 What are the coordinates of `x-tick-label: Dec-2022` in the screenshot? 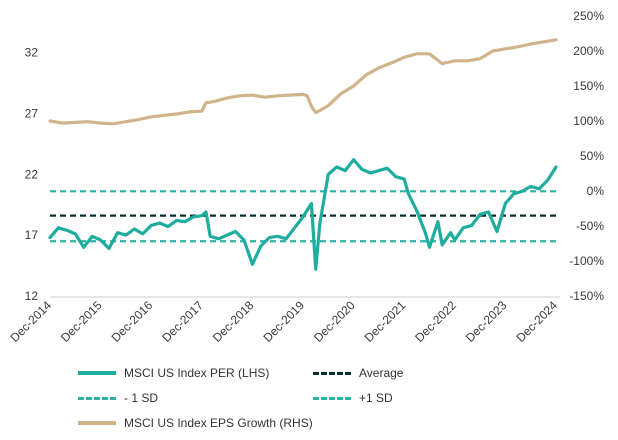 It's located at (435, 321).